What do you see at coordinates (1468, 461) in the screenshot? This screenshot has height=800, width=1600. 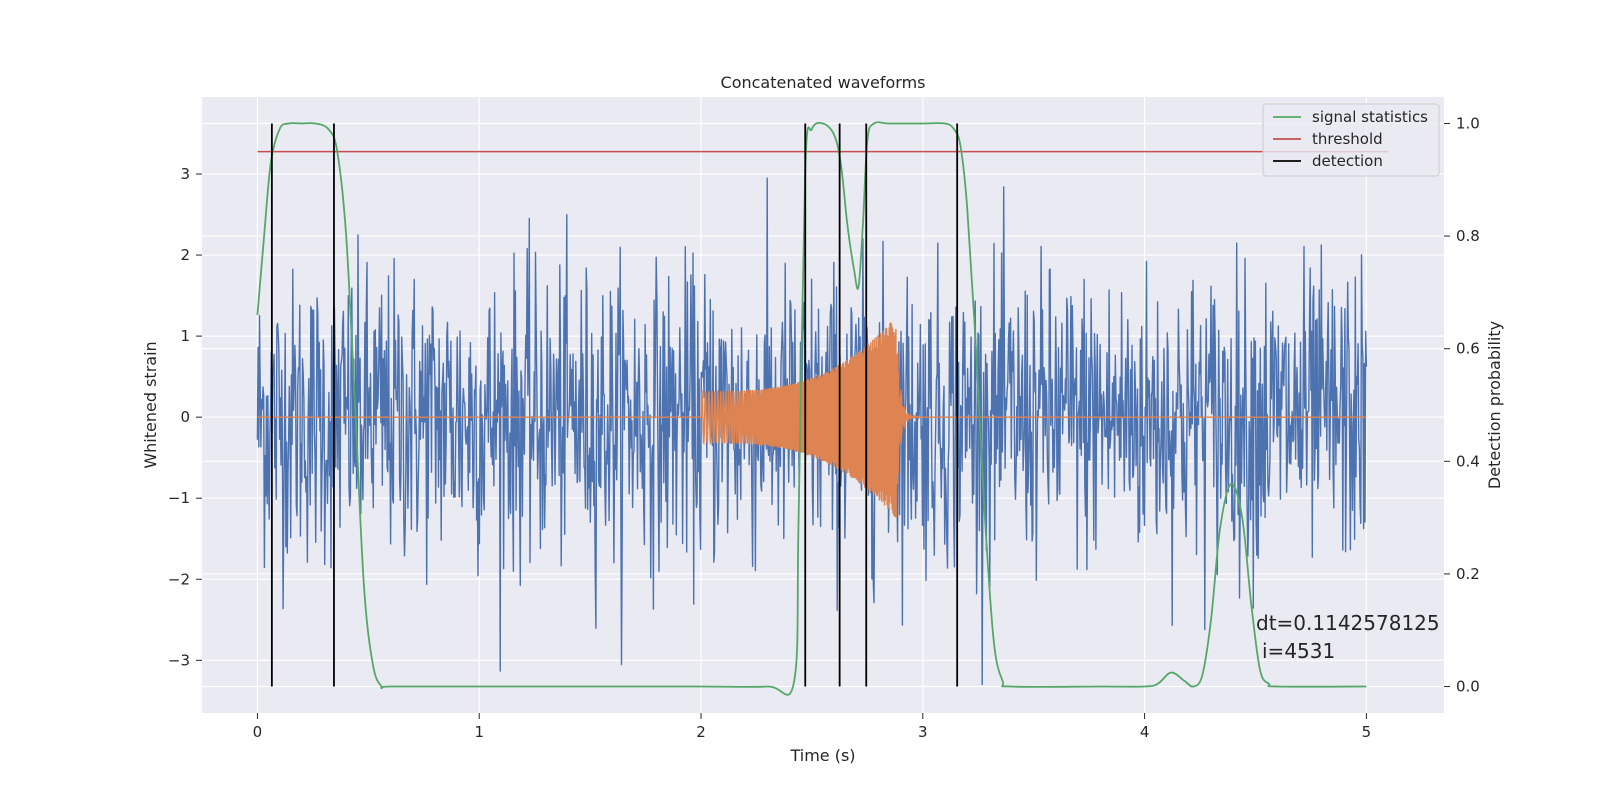 I see `y-tick-label-right: 0.4` at bounding box center [1468, 461].